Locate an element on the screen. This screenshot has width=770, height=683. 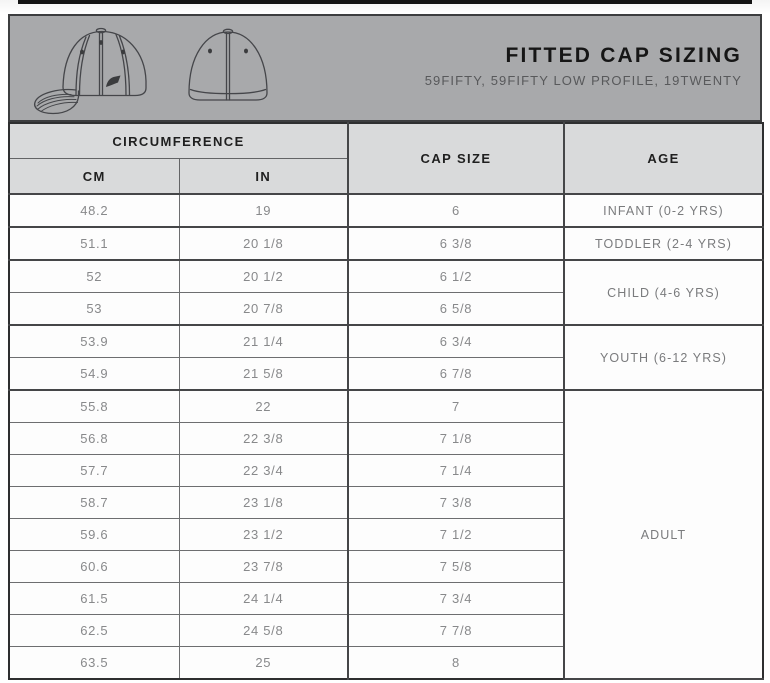
cm-value: 62.5 is located at coordinates (94, 630).